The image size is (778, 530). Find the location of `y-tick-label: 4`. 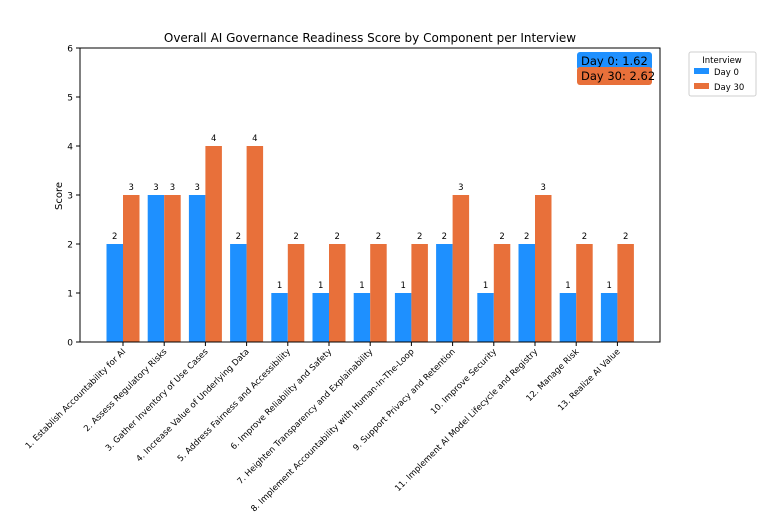

y-tick-label: 4 is located at coordinates (70, 148).